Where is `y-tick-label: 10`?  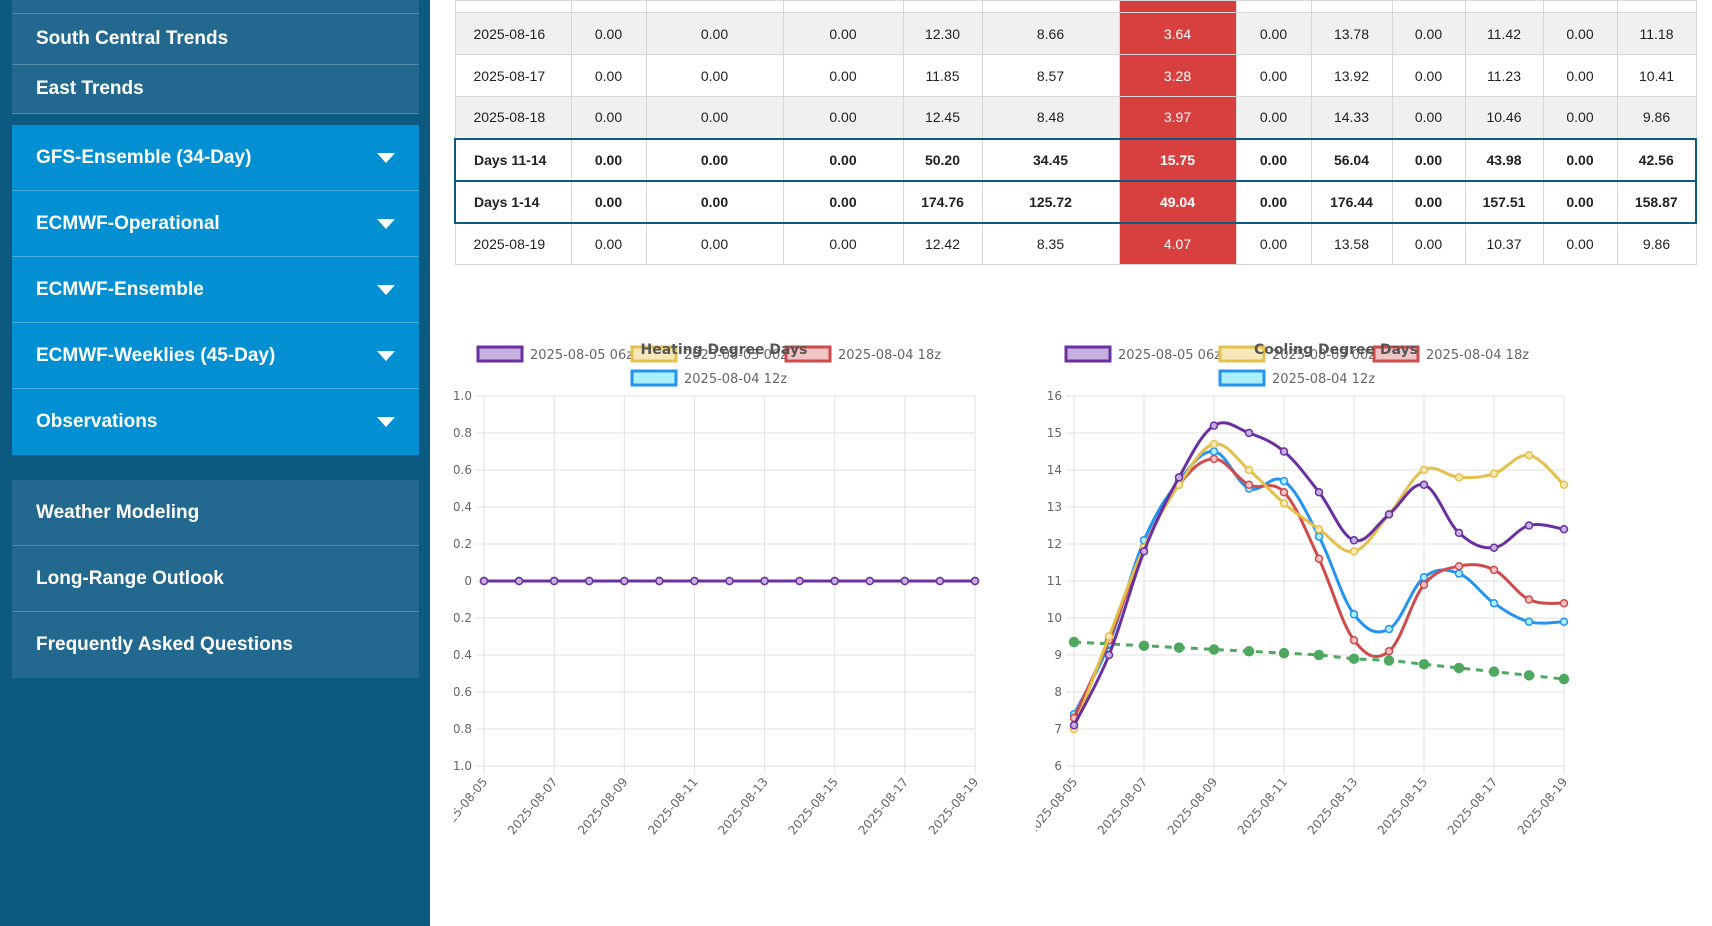 y-tick-label: 10 is located at coordinates (1054, 618).